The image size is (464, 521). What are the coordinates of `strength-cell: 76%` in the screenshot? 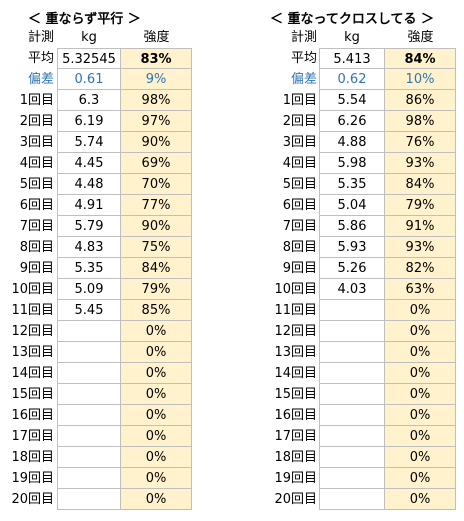 It's located at (420, 142).